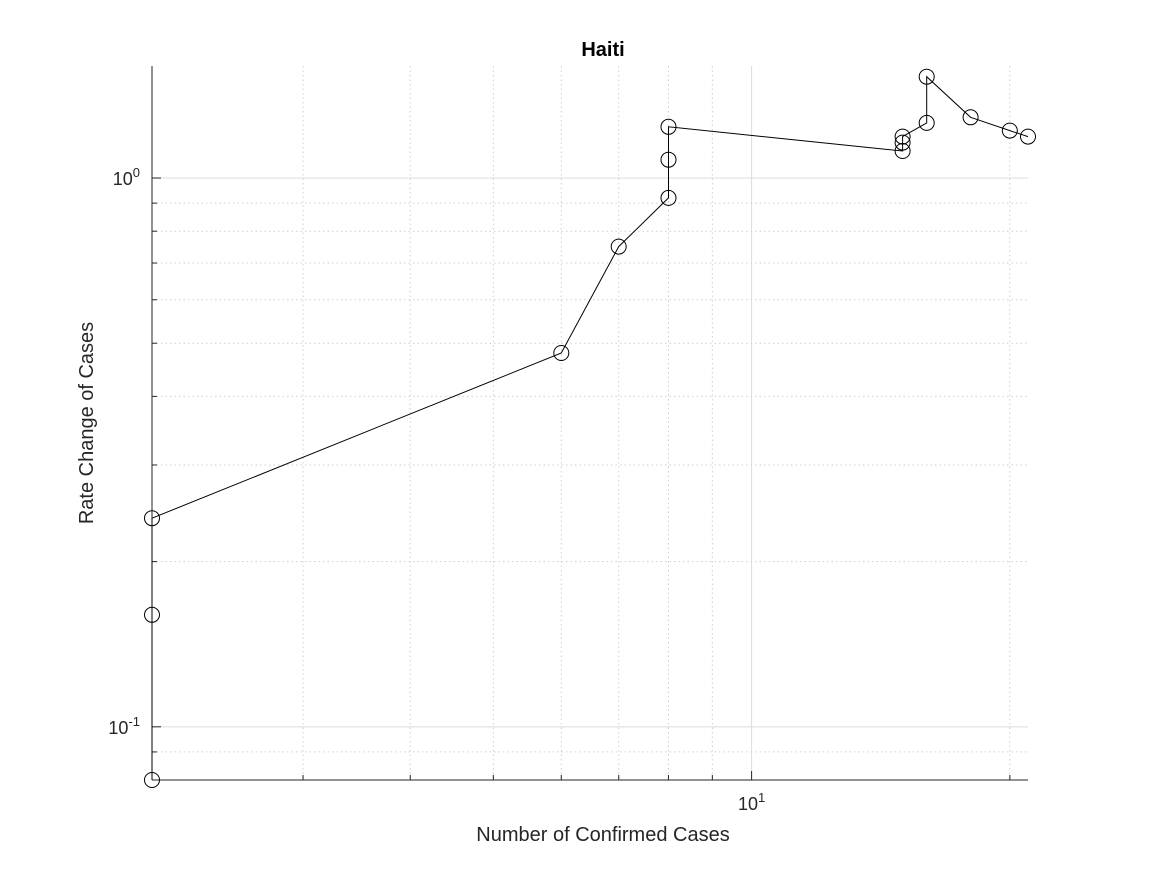  Describe the element at coordinates (602, 50) in the screenshot. I see `chart-title: Haiti` at that location.